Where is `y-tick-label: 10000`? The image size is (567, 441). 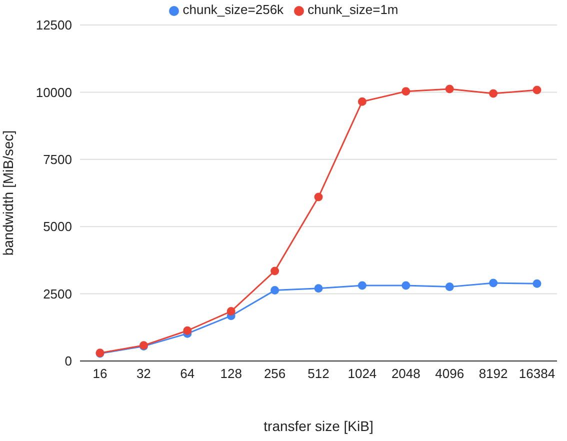
y-tick-label: 10000 is located at coordinates (54, 92).